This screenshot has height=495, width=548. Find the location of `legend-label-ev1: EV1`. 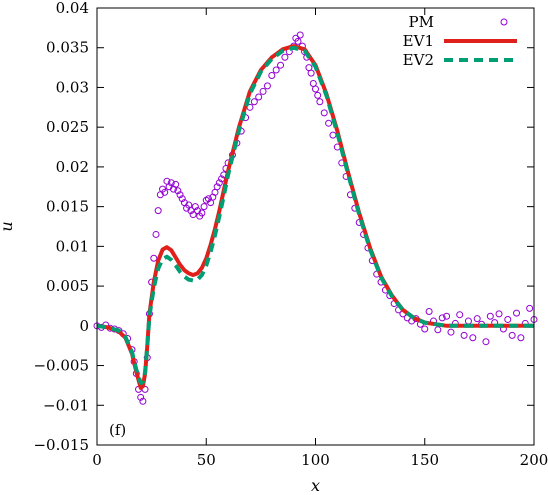

legend-label-ev1: EV1 is located at coordinates (418, 41).